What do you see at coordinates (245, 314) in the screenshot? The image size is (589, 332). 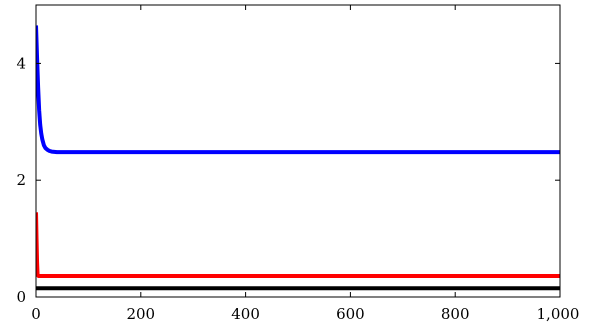 I see `x-tick-label: 400` at bounding box center [245, 314].